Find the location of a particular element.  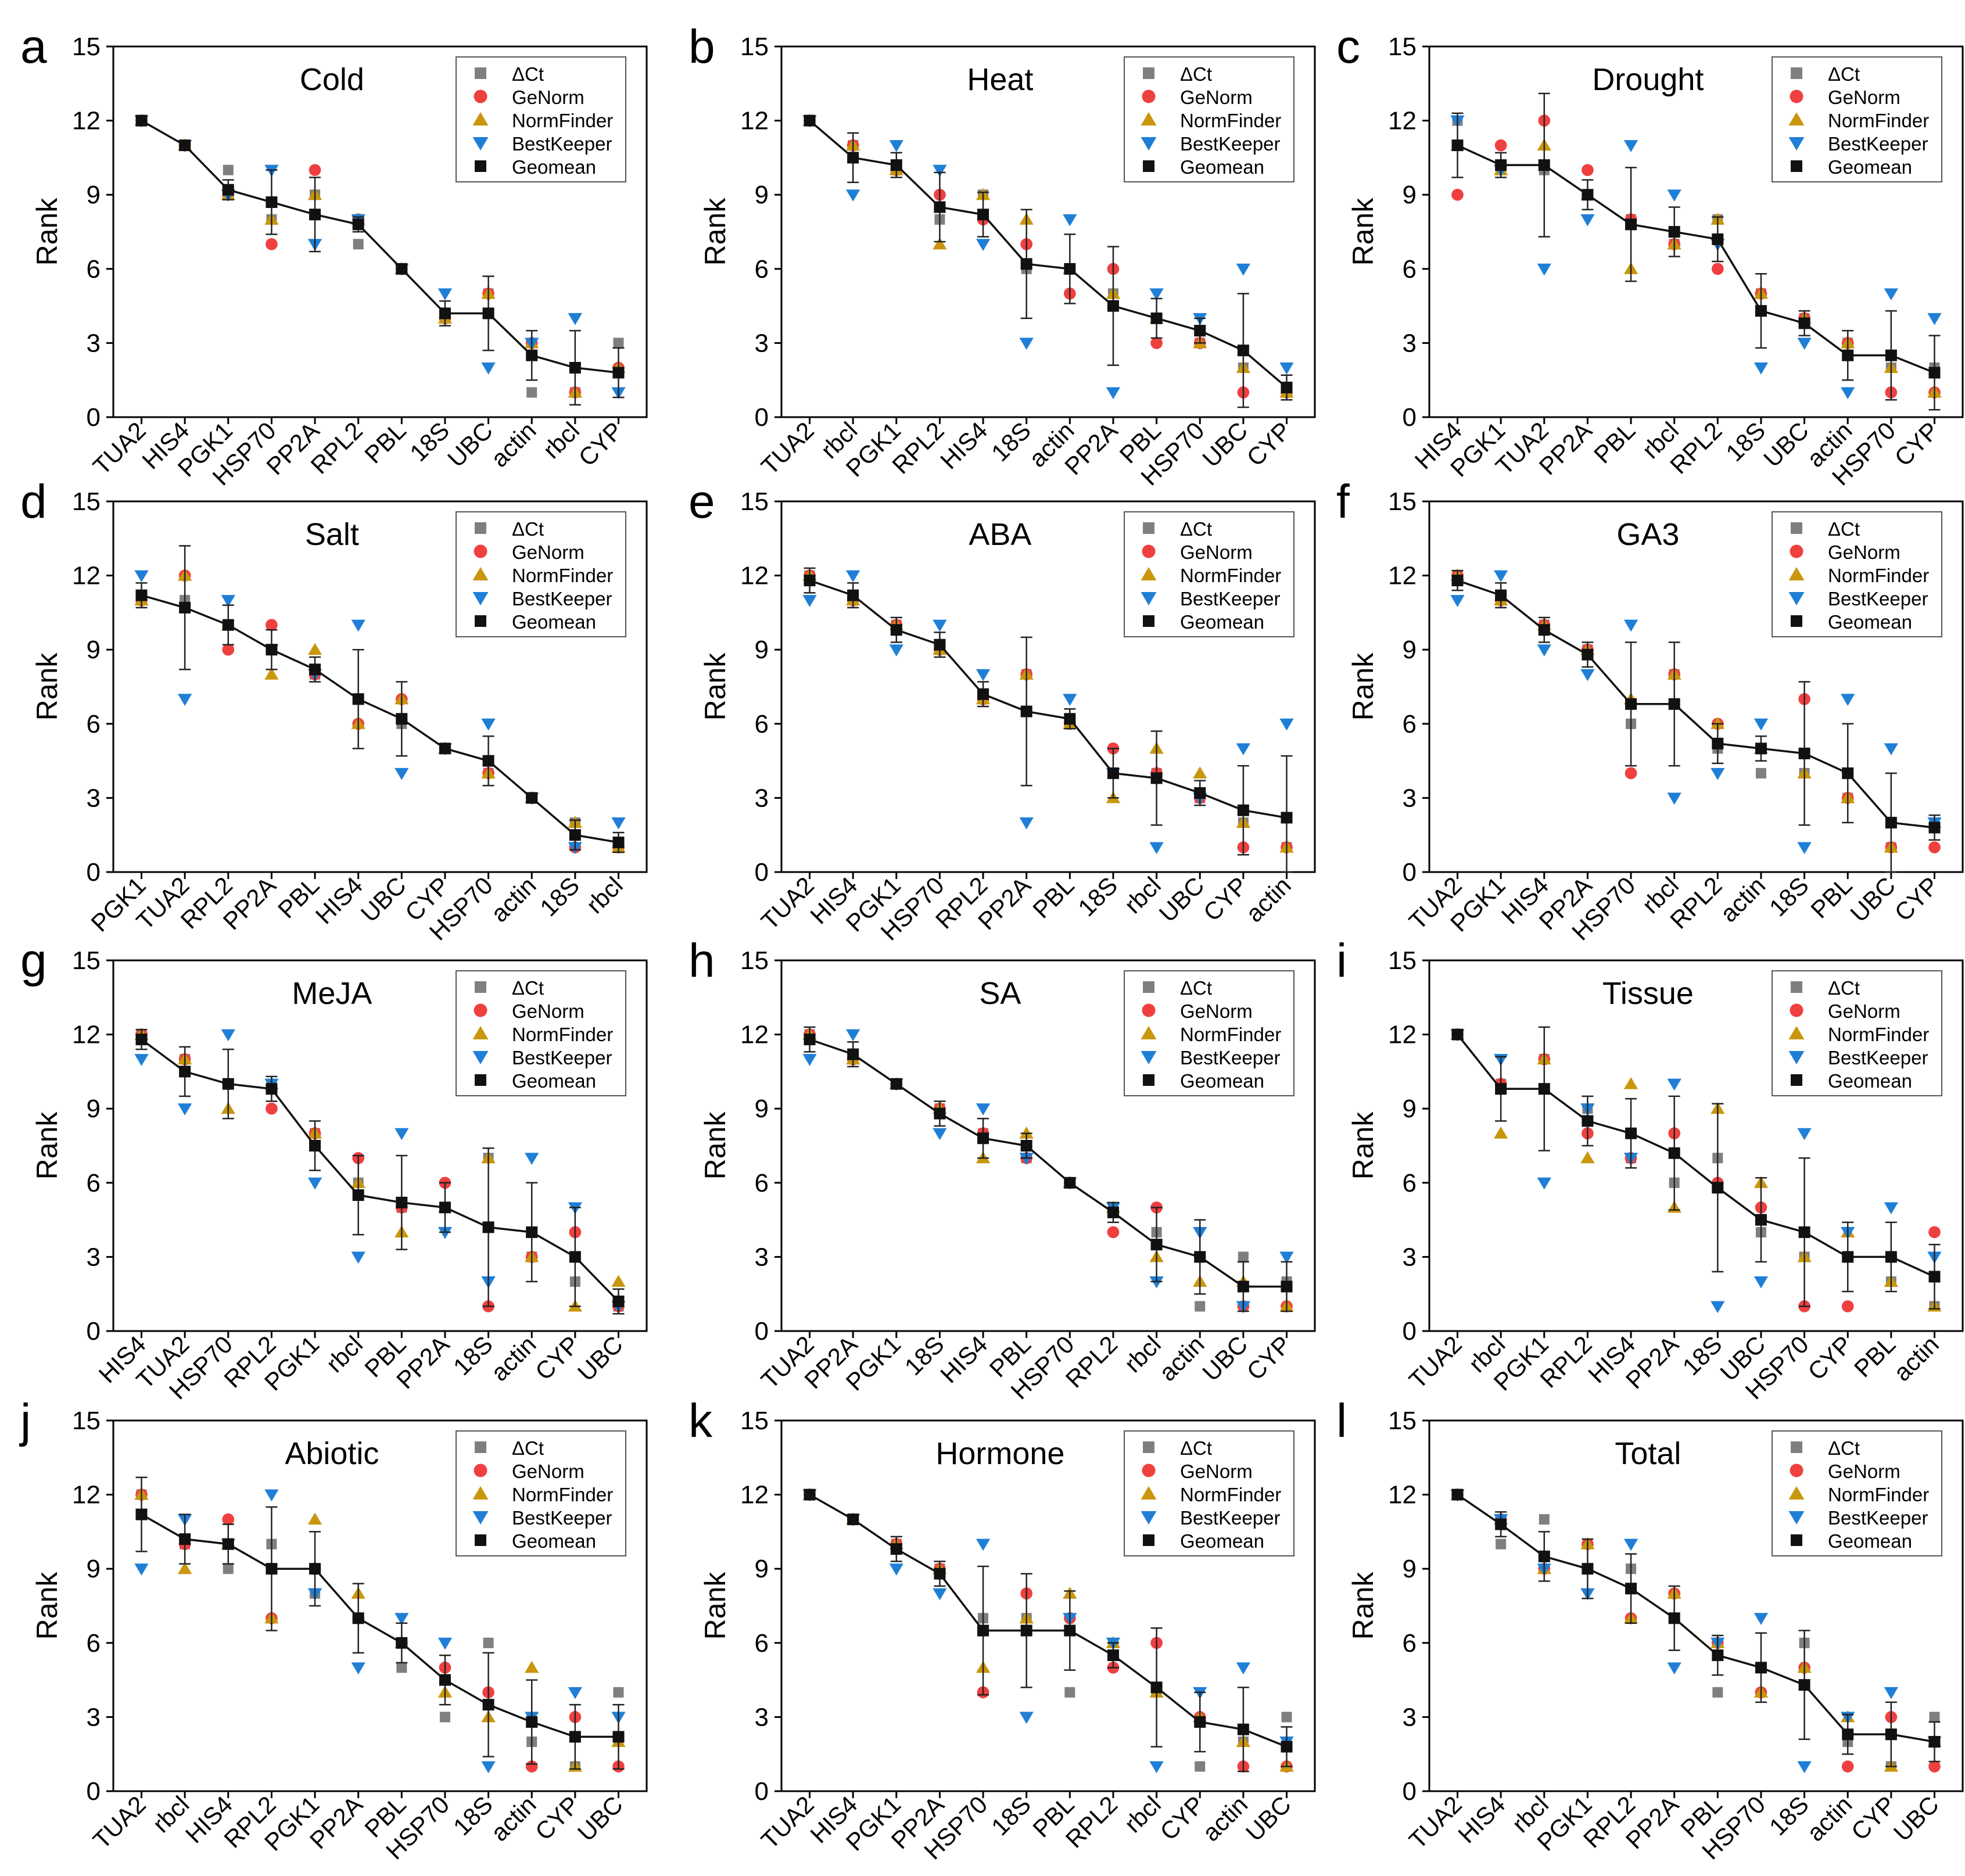

chart-title: Abiotic is located at coordinates (332, 1453).